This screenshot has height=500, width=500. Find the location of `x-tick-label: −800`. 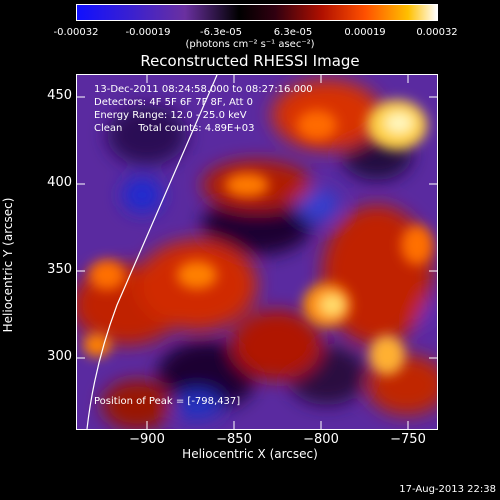

x-tick-label: −800 is located at coordinates (321, 439).